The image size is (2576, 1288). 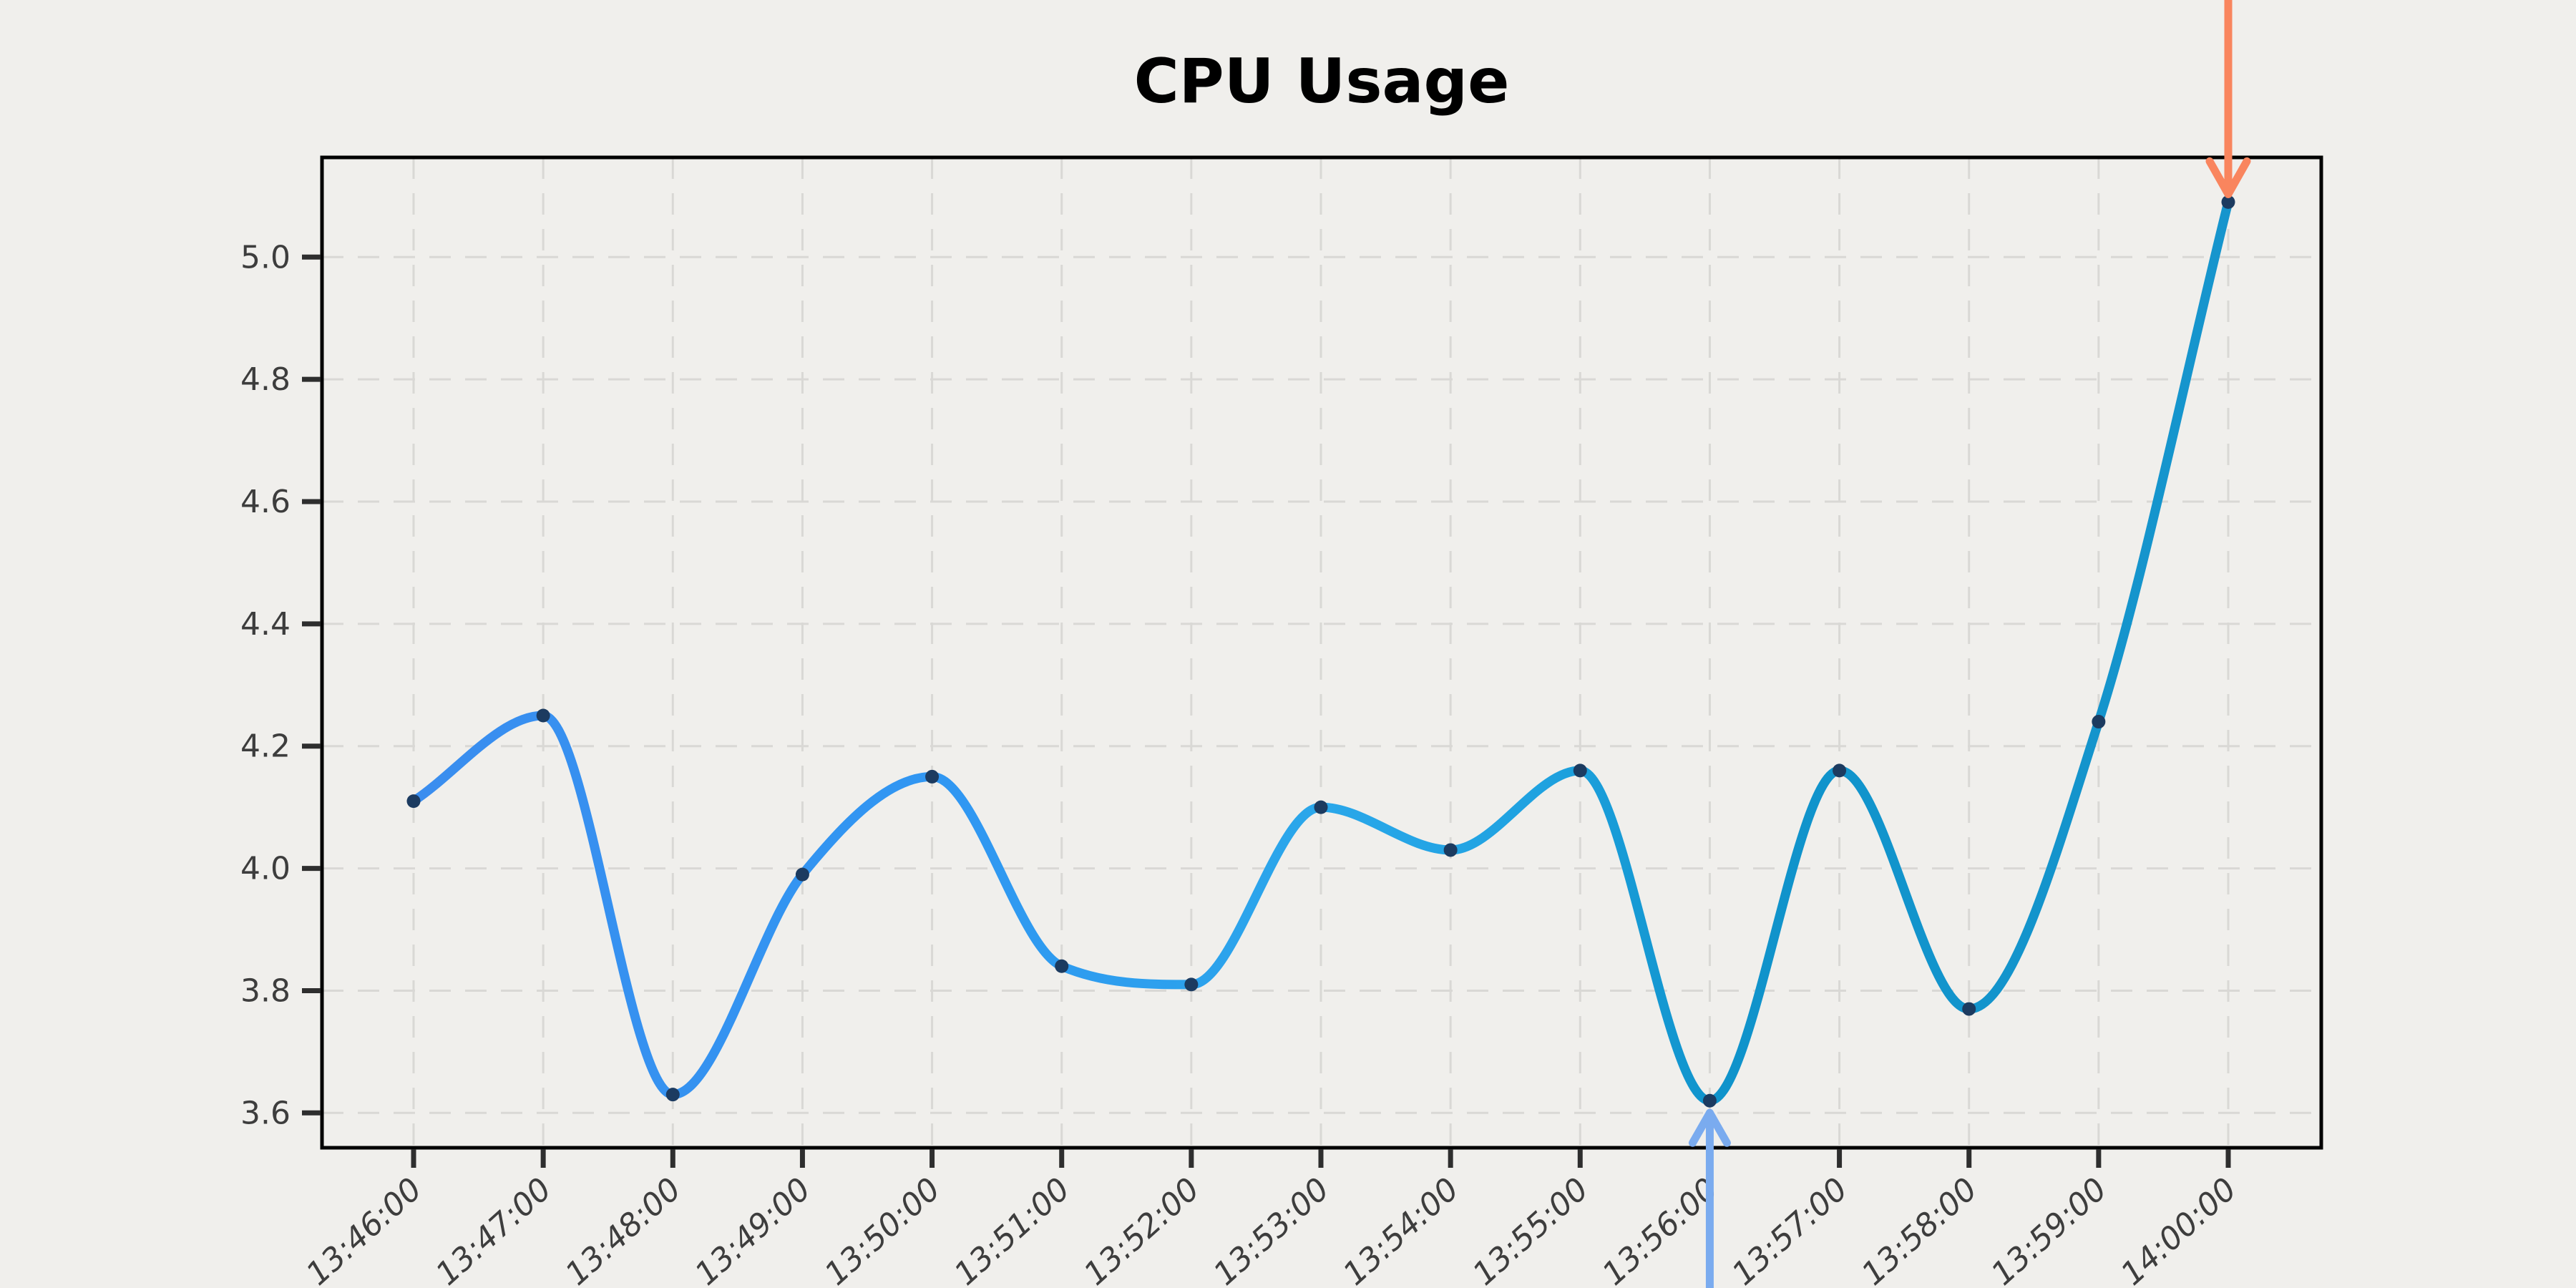 I want to click on chart-title: CPU Usage, so click(x=1322, y=81).